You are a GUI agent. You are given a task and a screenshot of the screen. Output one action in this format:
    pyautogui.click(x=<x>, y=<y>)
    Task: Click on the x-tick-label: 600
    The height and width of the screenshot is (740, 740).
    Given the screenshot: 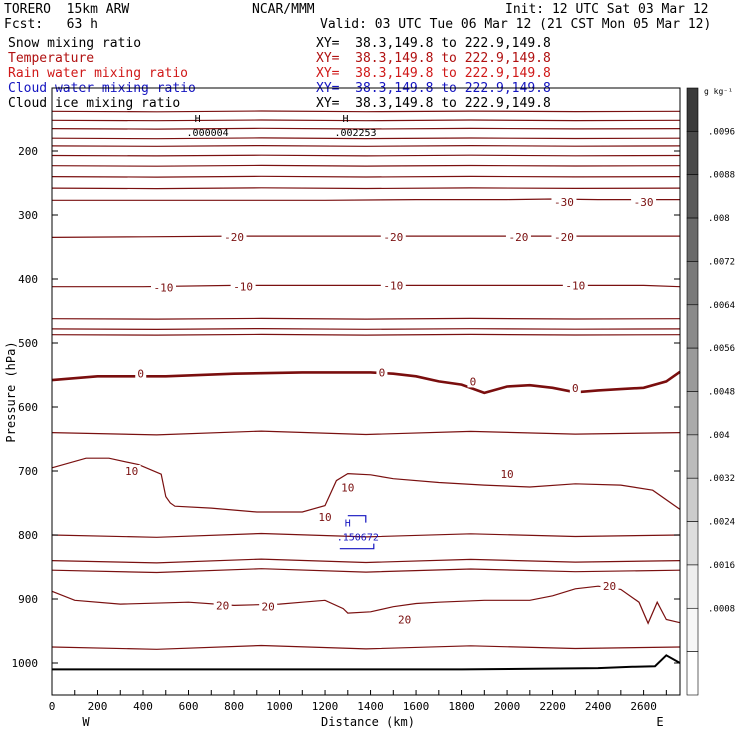 What is the action you would take?
    pyautogui.click(x=189, y=706)
    